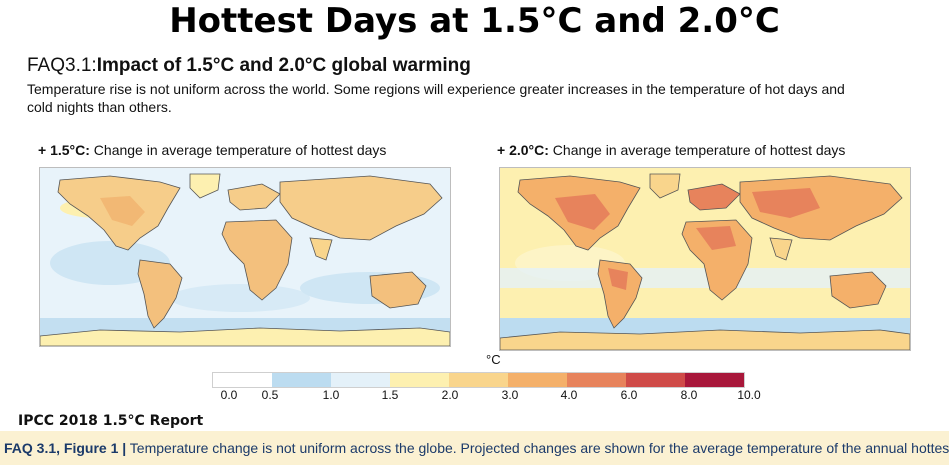 This screenshot has height=471, width=949. Describe the element at coordinates (474, 396) in the screenshot. I see `legend-ticks: 0.0 0.5 1.0 1.5 2.0 3.0 4.0 6.0 8.0 10.0` at that location.